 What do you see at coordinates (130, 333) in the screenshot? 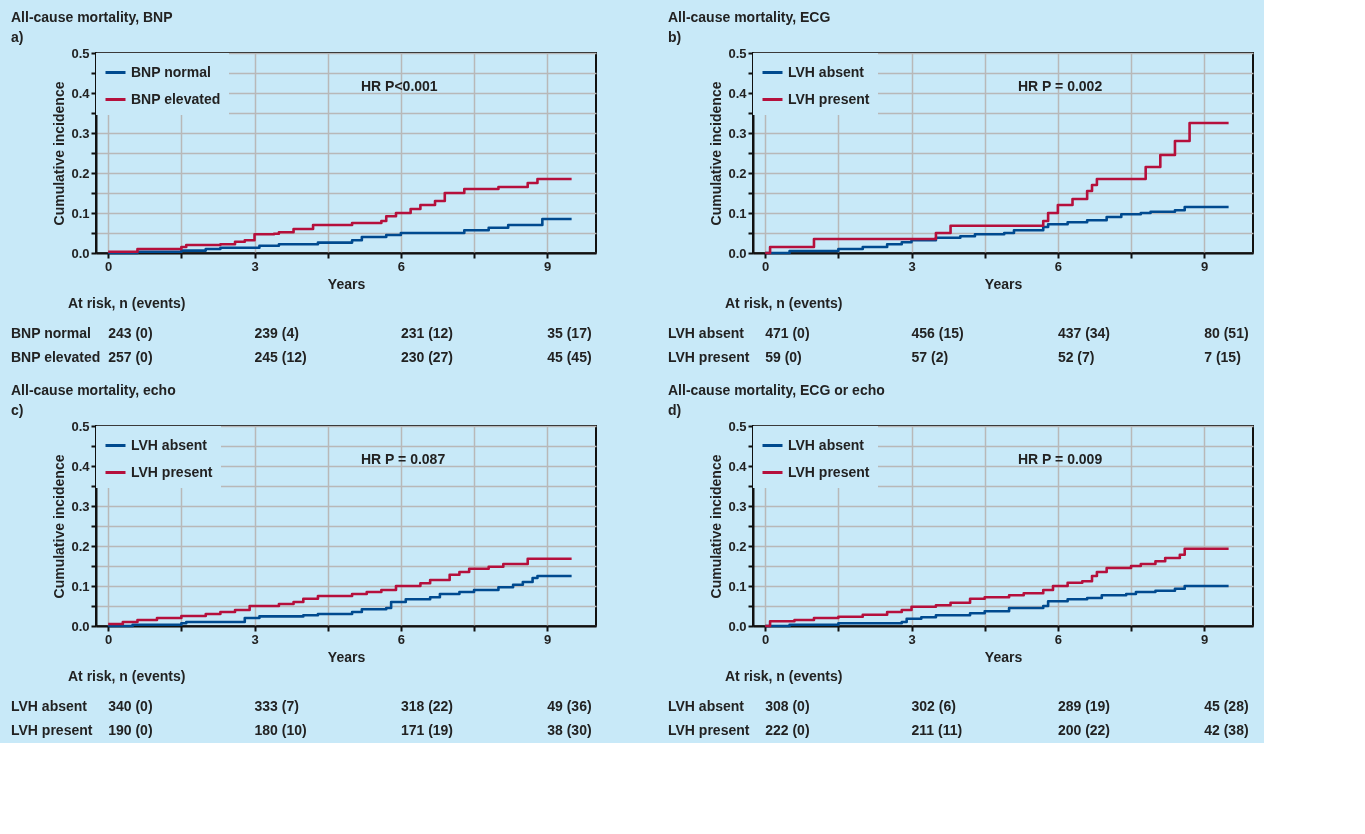
I see `text: 243 (0)` at bounding box center [130, 333].